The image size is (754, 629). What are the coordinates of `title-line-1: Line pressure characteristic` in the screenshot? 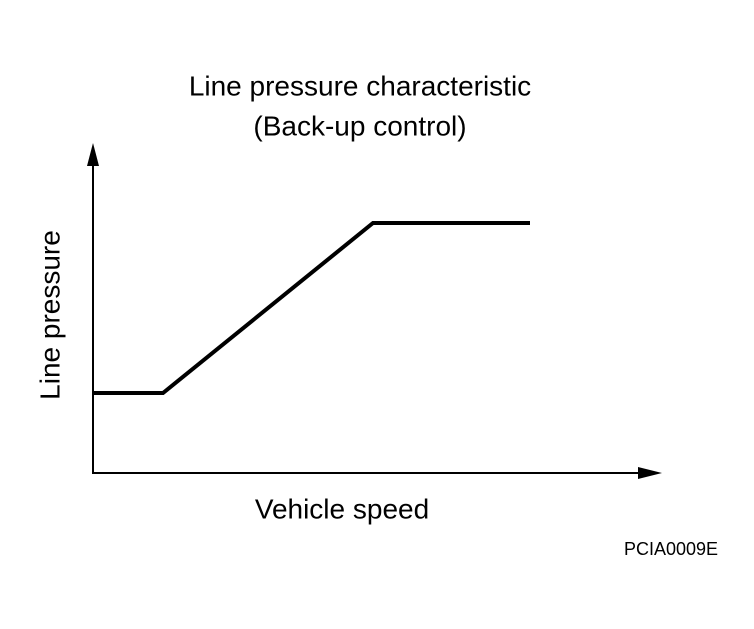 It's located at (360, 85).